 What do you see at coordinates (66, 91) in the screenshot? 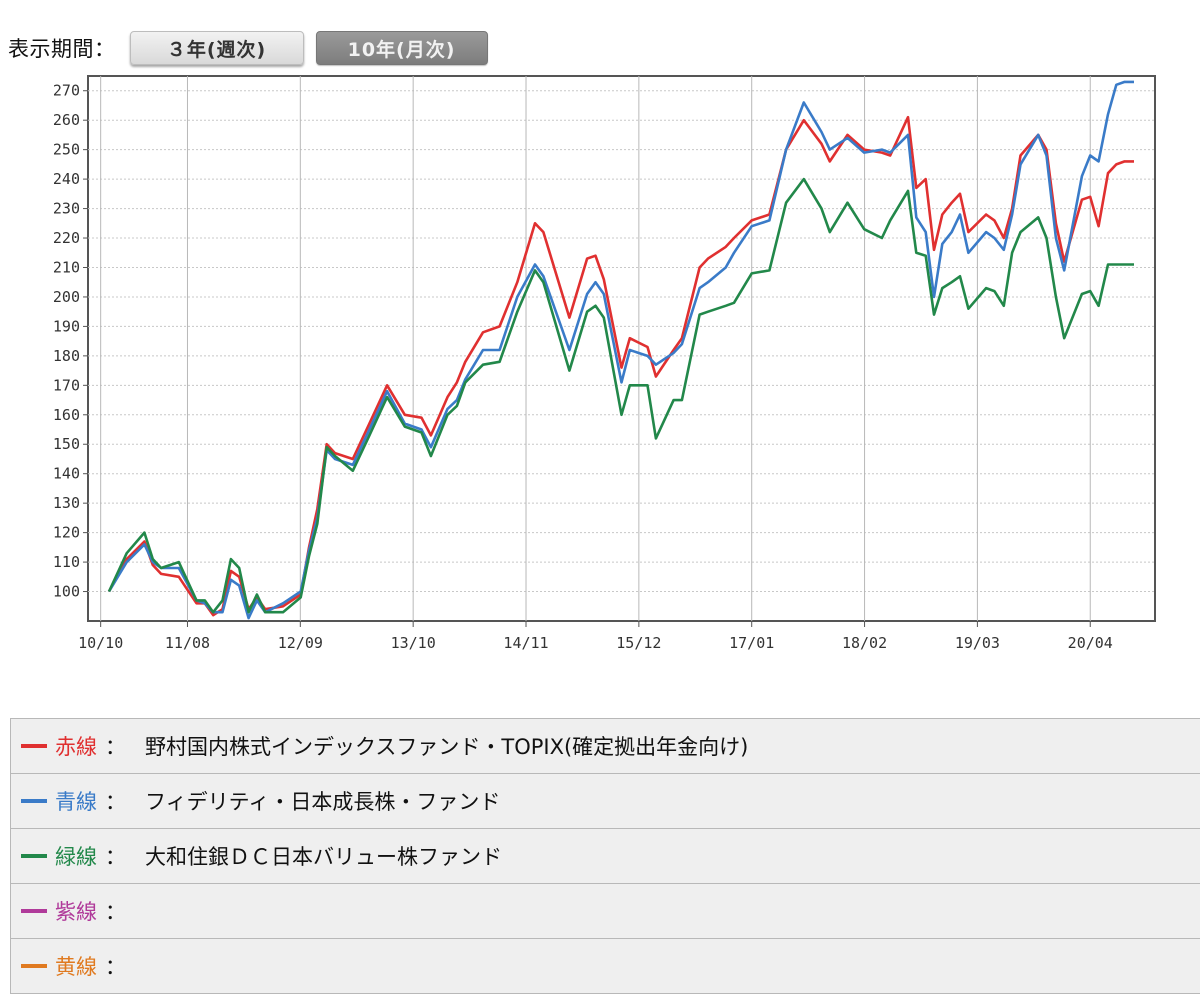
I see `y-tick-label: 270` at bounding box center [66, 91].